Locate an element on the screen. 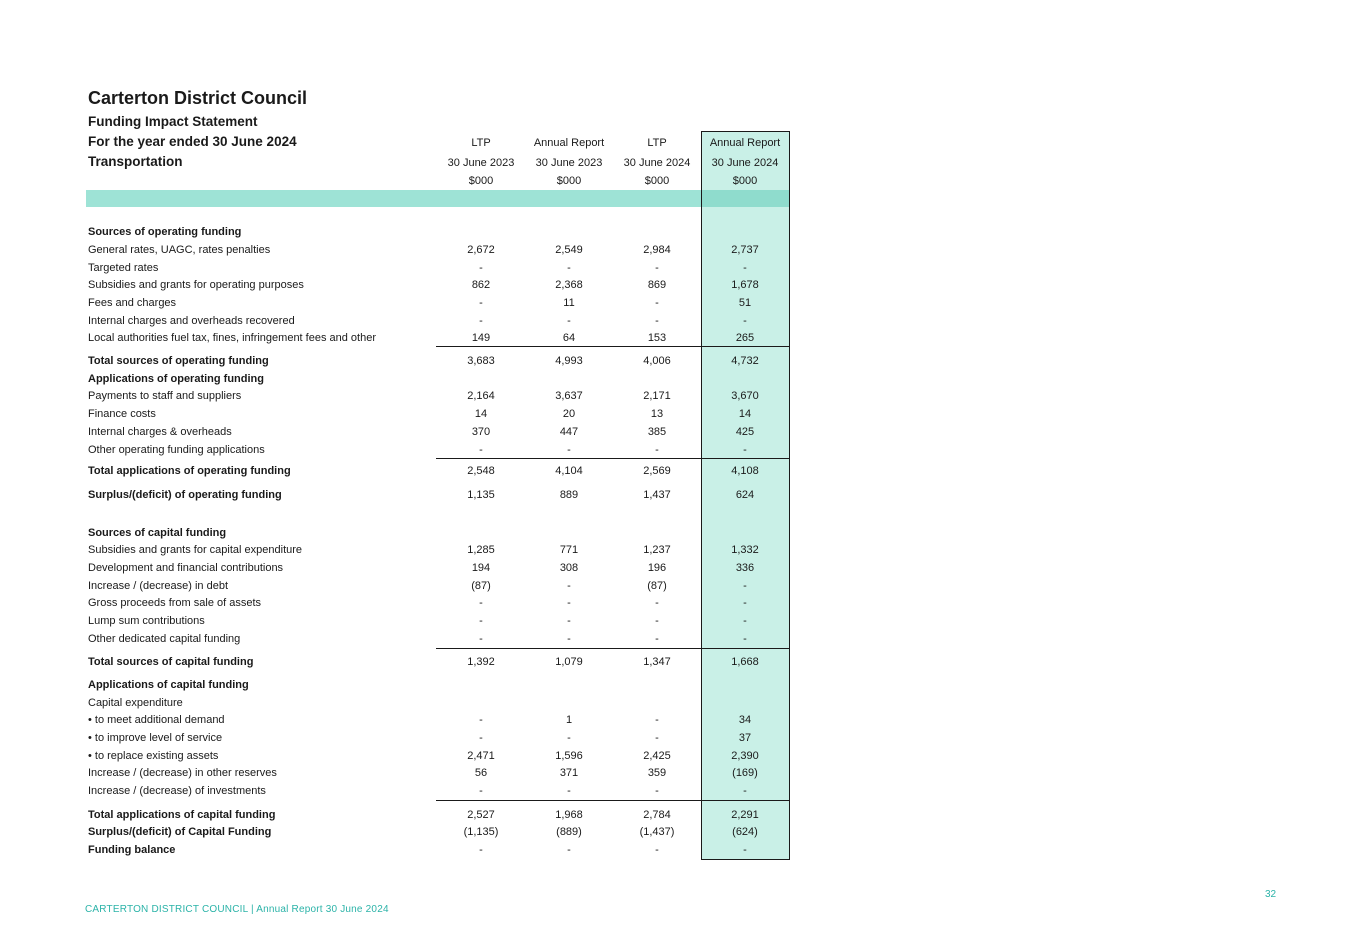  council-title: Carterton District Council is located at coordinates (198, 98).